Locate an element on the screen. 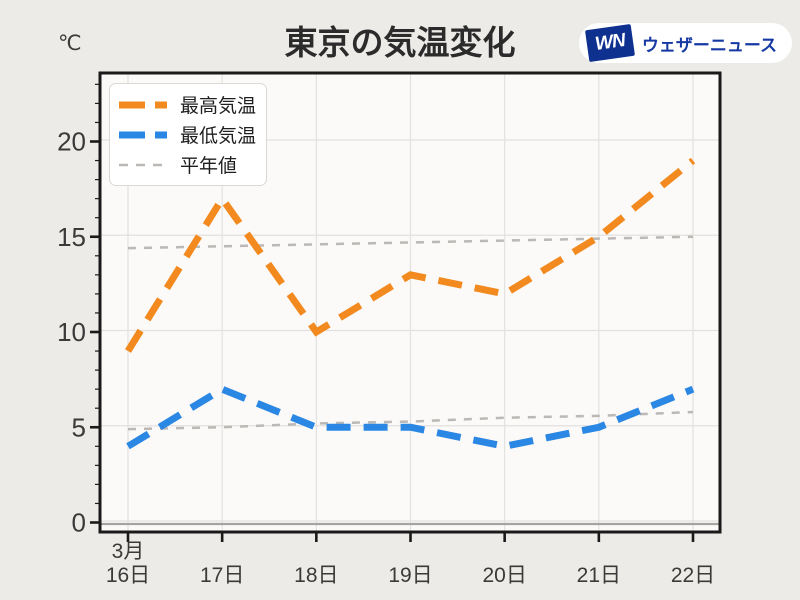 The height and width of the screenshot is (600, 800). x-tick-label: 21日 is located at coordinates (599, 575).